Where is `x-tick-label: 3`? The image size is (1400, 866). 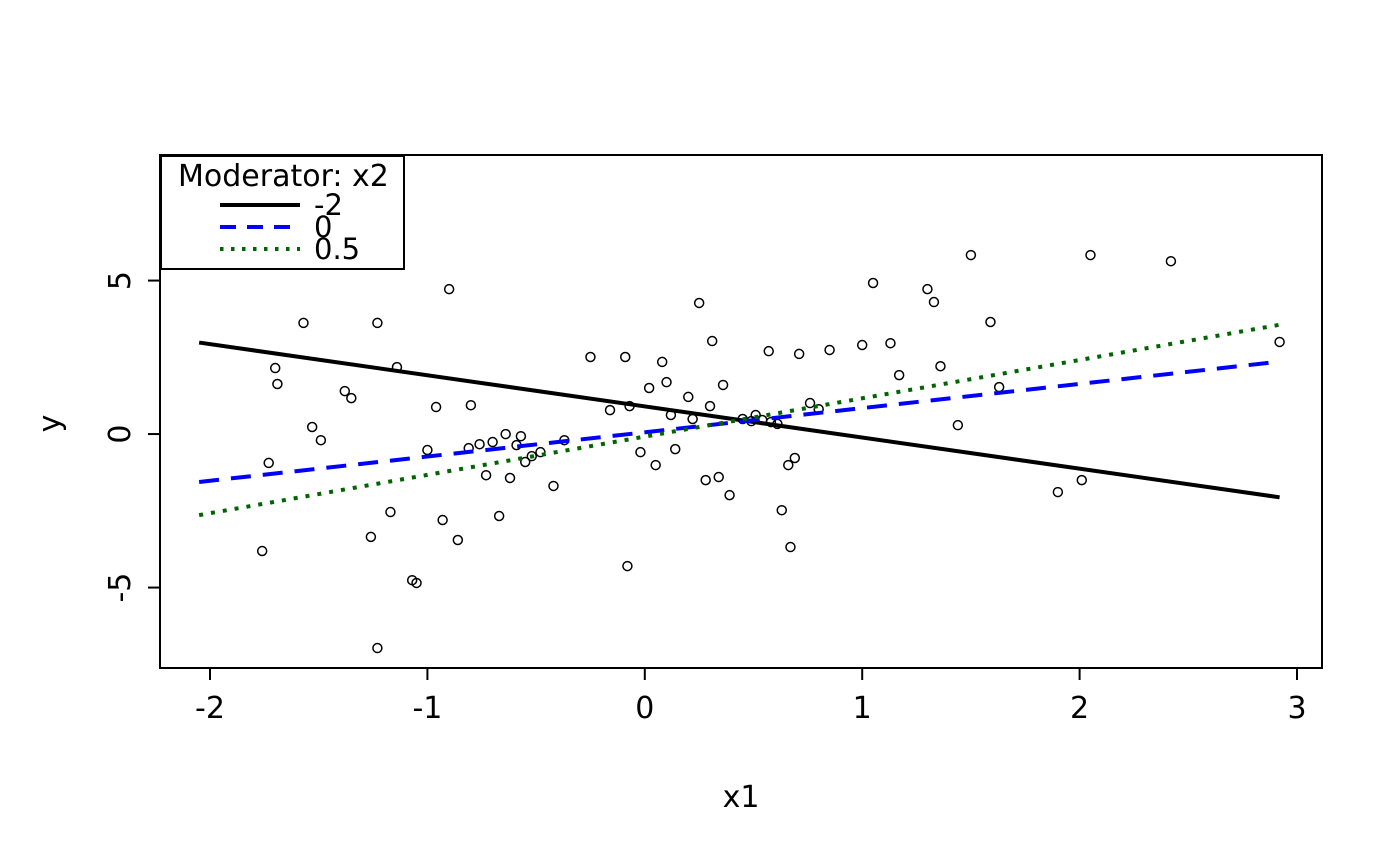 x-tick-label: 3 is located at coordinates (1296, 708).